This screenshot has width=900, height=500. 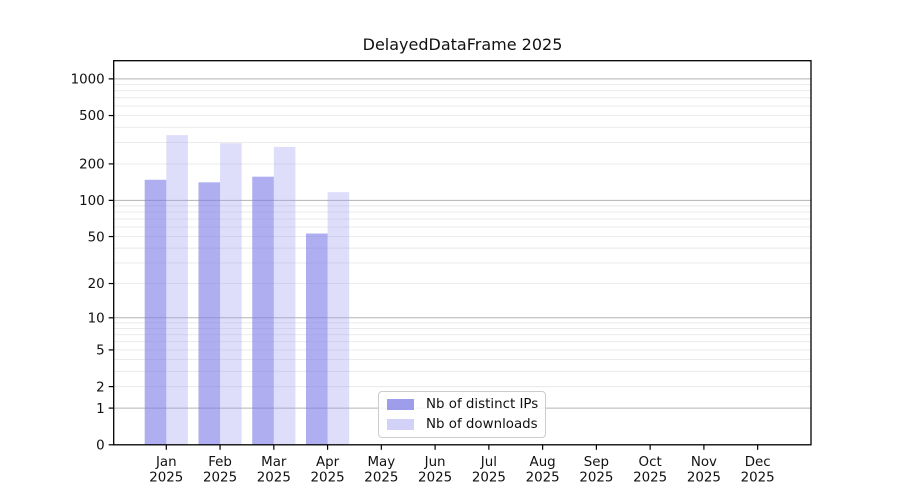 I want to click on y-tick-label: 200, so click(x=92, y=165).